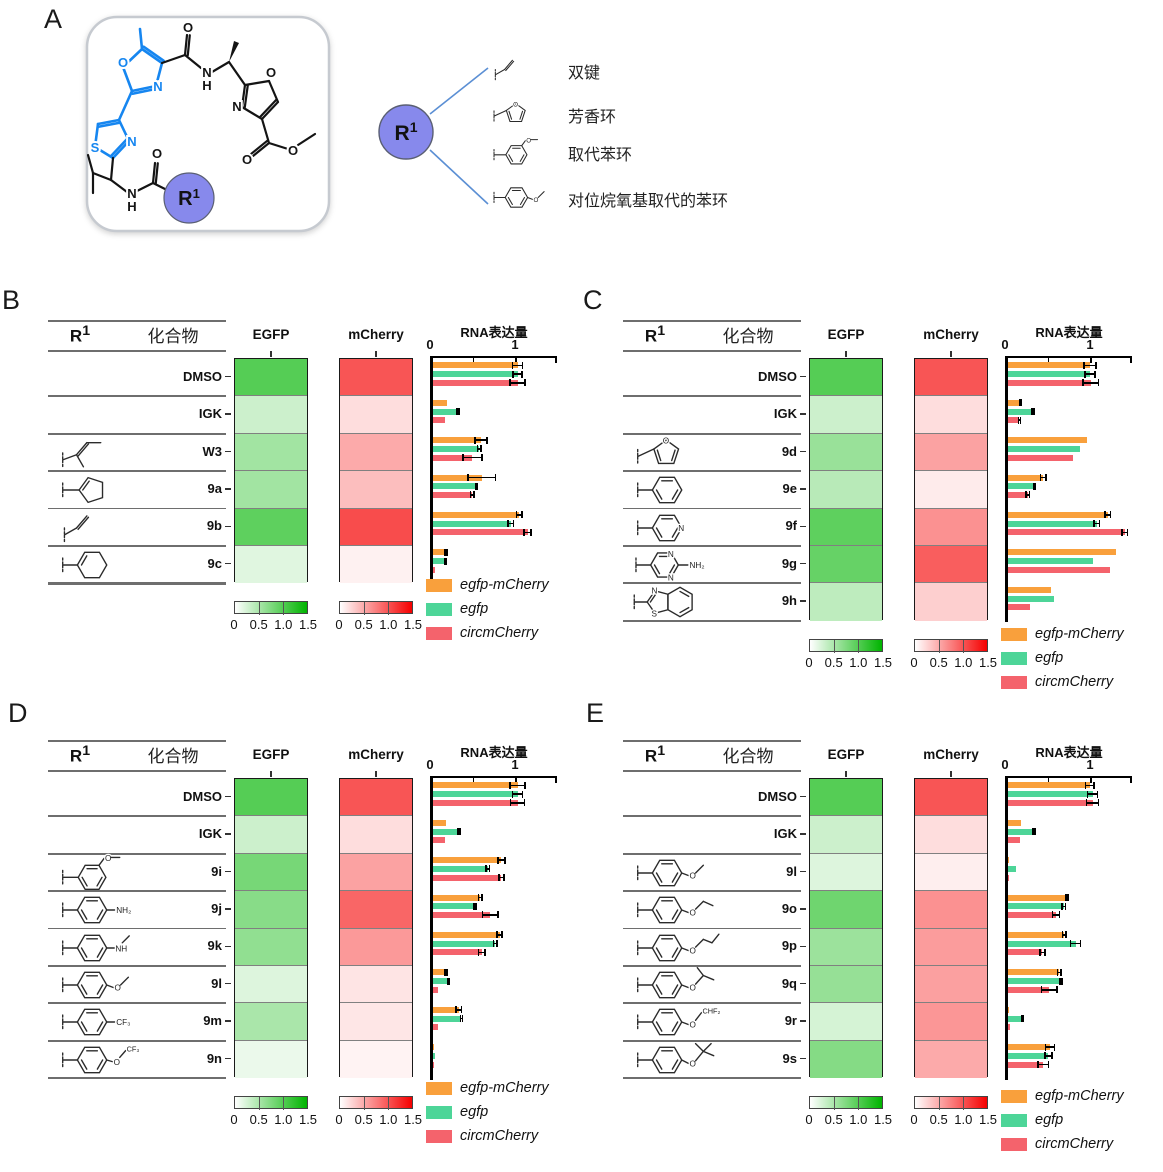 Image resolution: width=1163 pixels, height=1172 pixels. I want to click on legend-label-egfp: egfp, so click(1049, 1120).